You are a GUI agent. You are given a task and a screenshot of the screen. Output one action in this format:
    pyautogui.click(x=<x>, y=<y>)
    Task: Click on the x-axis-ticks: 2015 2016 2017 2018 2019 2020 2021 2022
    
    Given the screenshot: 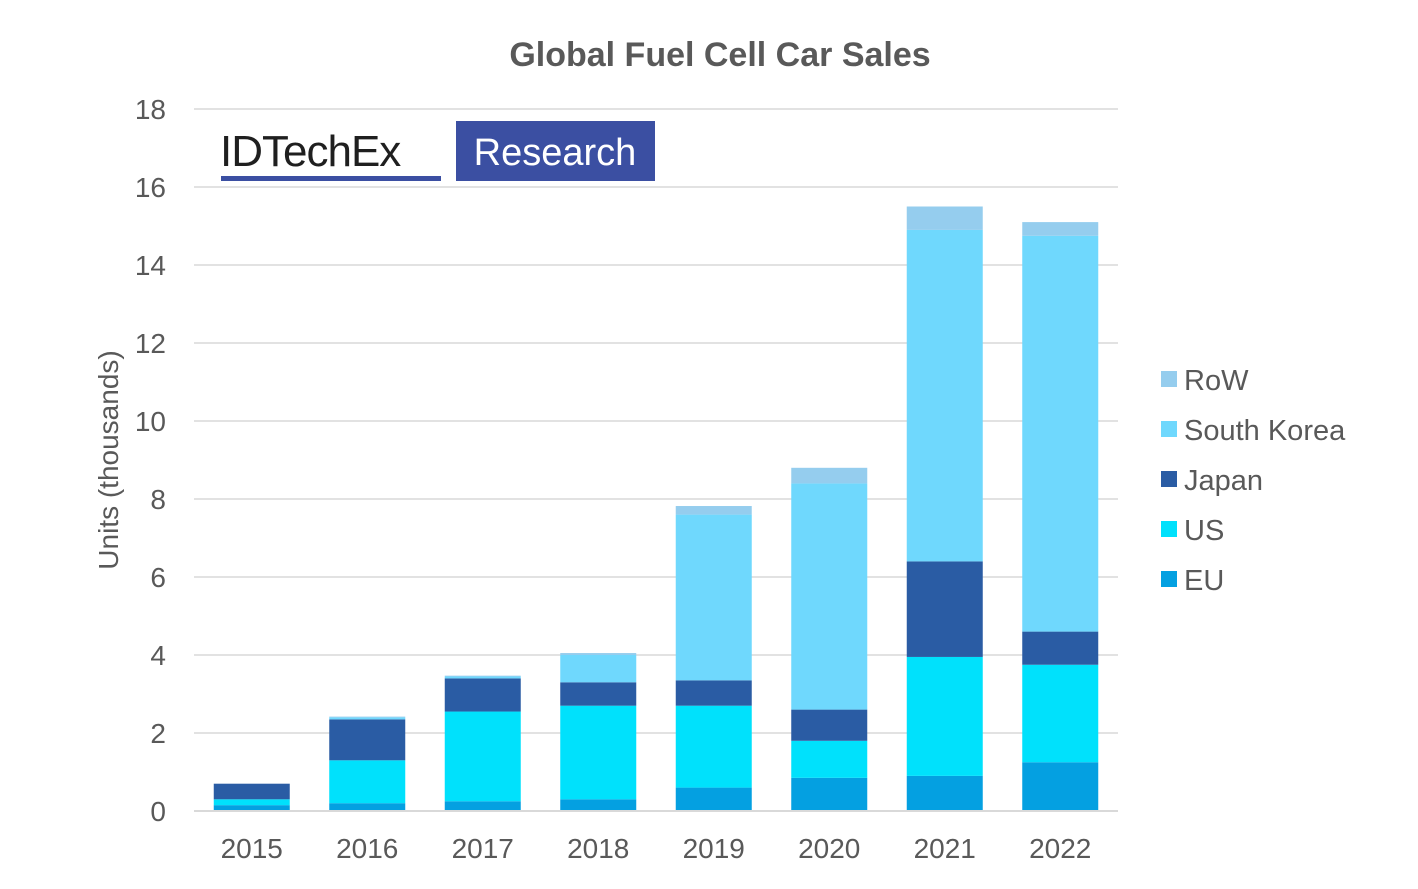 What is the action you would take?
    pyautogui.click(x=656, y=848)
    